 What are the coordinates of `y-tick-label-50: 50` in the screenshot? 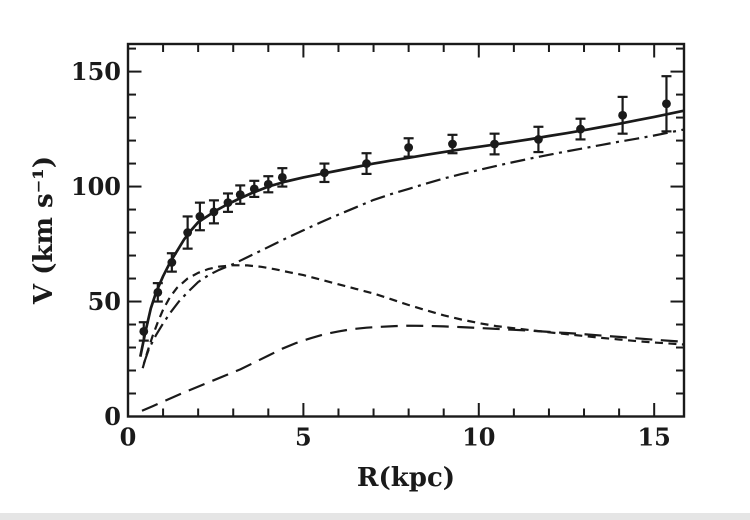 It's located at (104, 301).